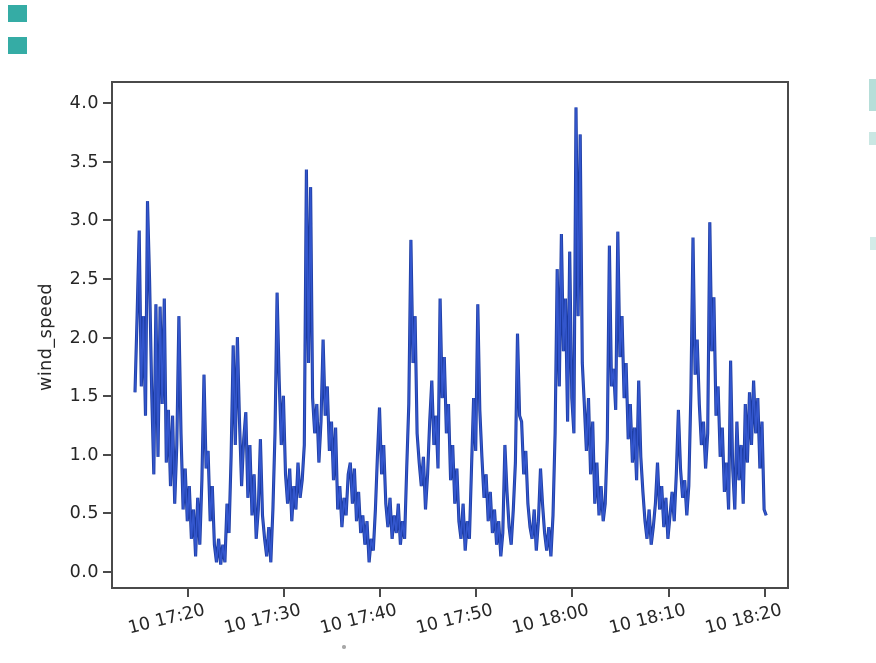  What do you see at coordinates (262, 619) in the screenshot?
I see `x-tick-label: 10 17:30` at bounding box center [262, 619].